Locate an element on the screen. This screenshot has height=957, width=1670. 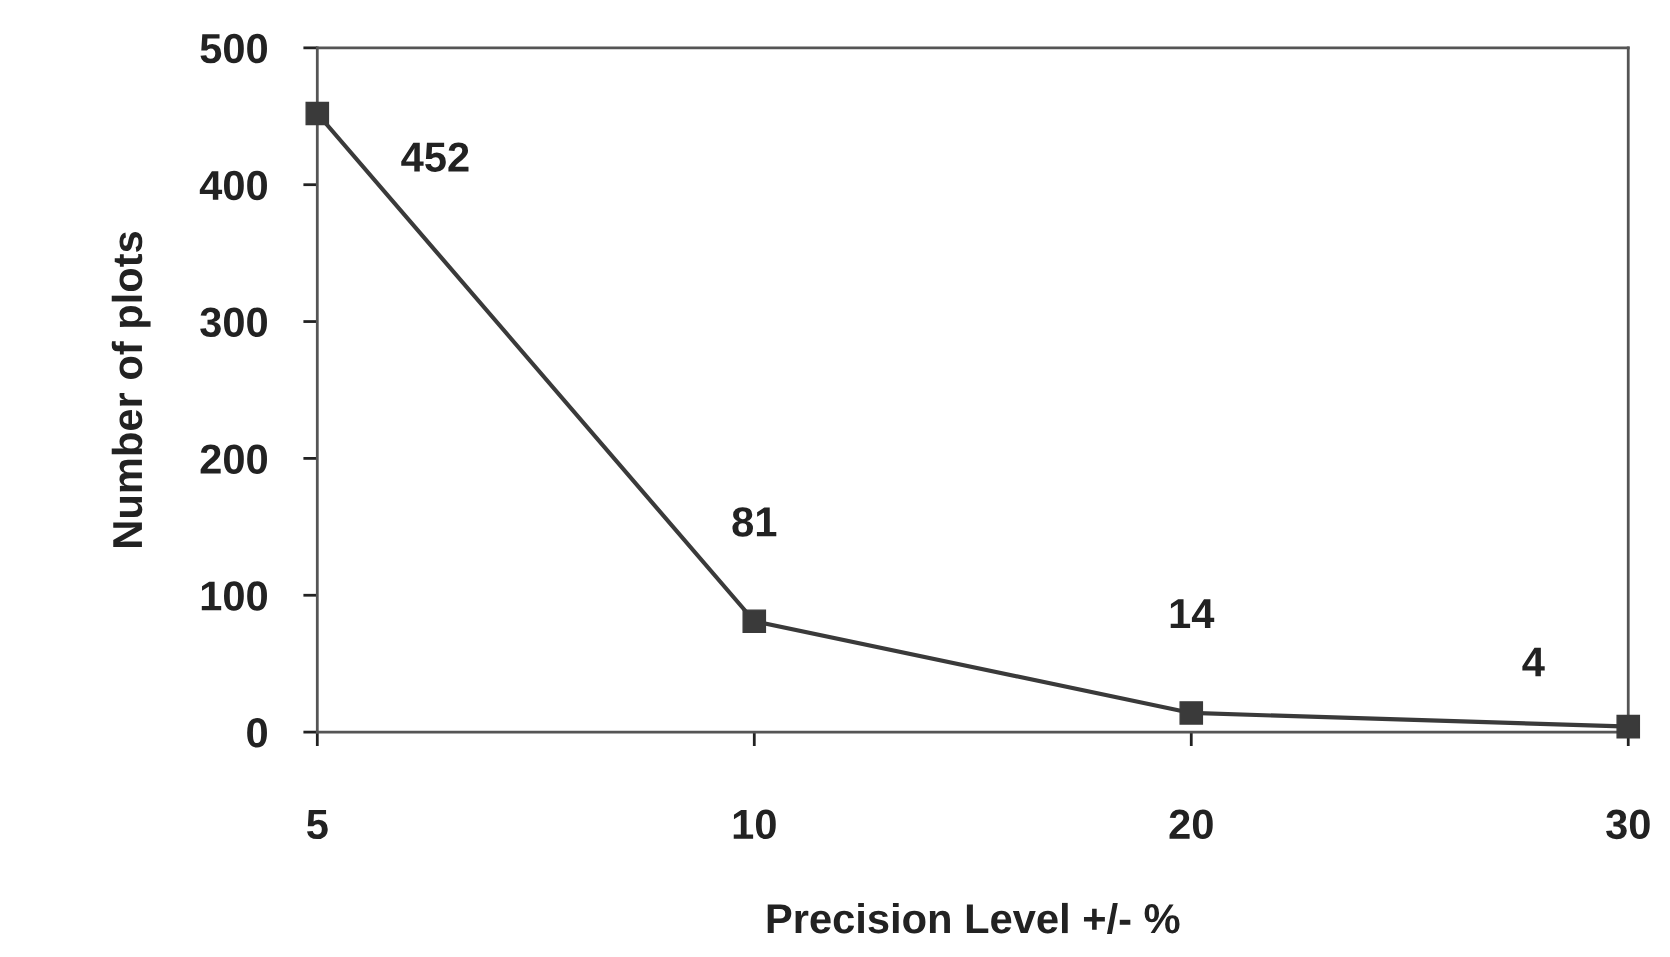
y-tick-label: 500 is located at coordinates (233, 48).